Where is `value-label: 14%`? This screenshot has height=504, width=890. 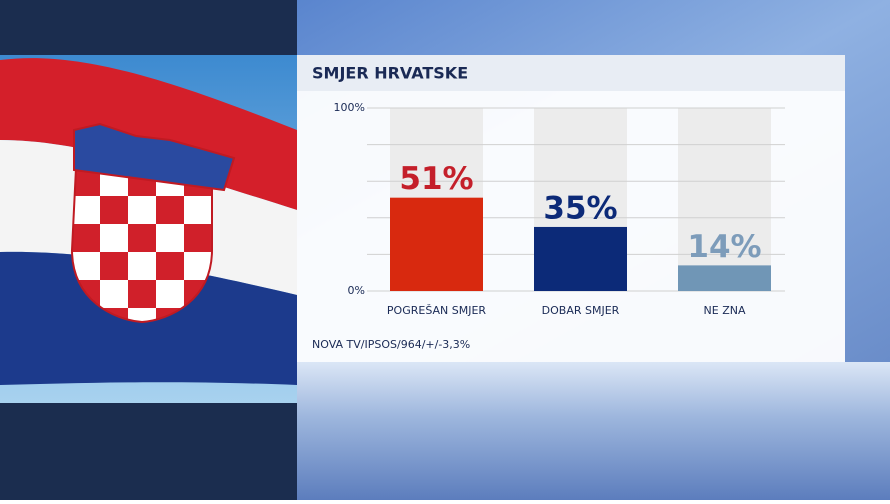
value-label: 14% is located at coordinates (724, 247).